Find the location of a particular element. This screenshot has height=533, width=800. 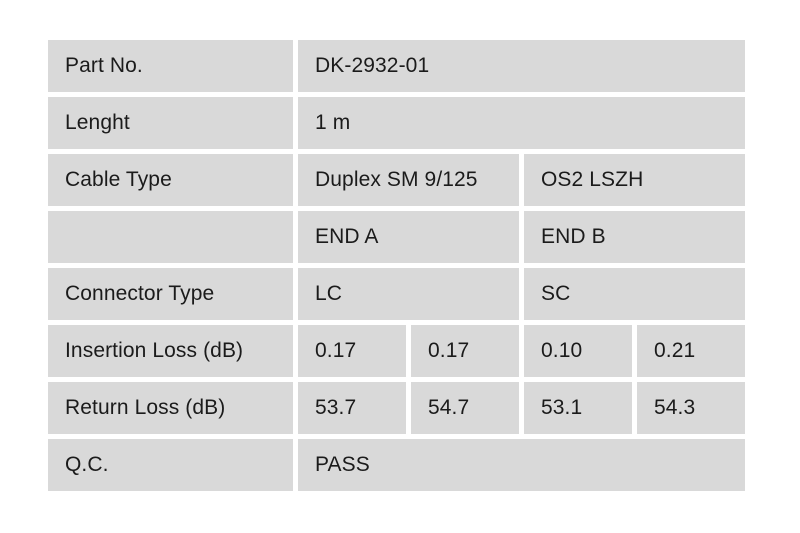

row-cable-type: Cable Type Duplex SM 9/125 OS2 LSZH is located at coordinates (396, 180).